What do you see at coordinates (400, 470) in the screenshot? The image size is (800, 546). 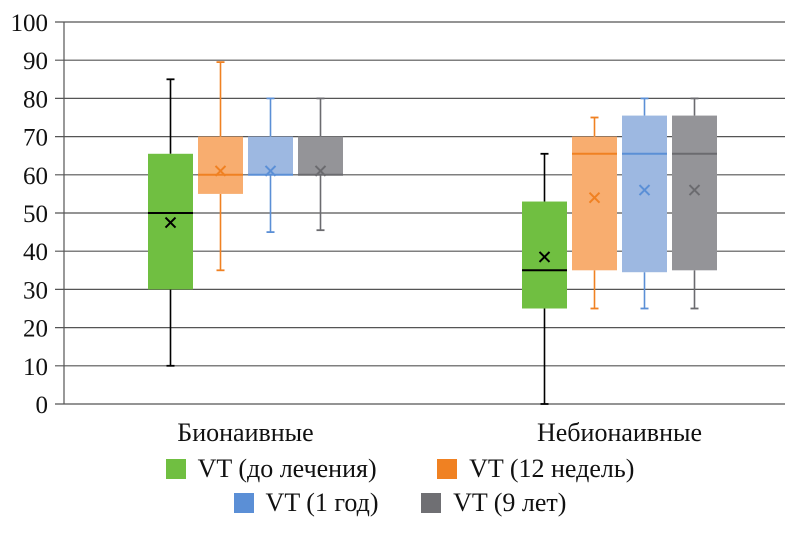 I see `legend: VT (до лечения) VT (12 недель)` at bounding box center [400, 470].